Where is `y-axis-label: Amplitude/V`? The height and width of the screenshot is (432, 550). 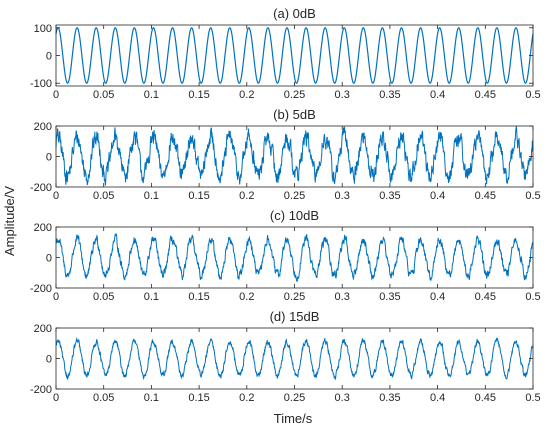
y-axis-label: Amplitude/V is located at coordinates (9, 221).